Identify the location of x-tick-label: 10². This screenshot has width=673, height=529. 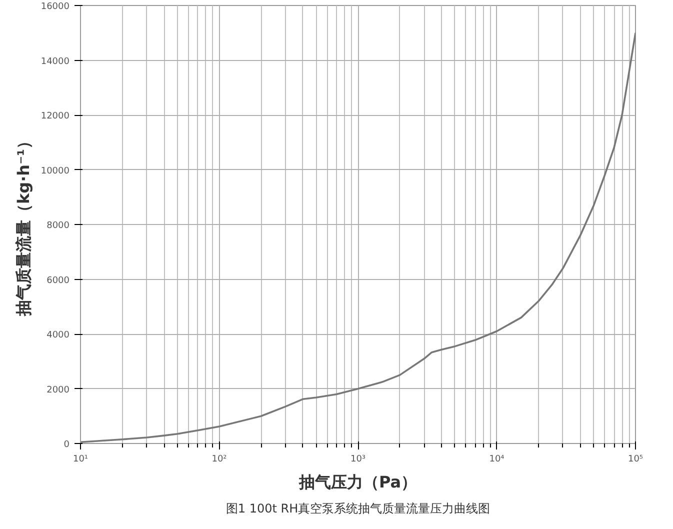
(220, 459).